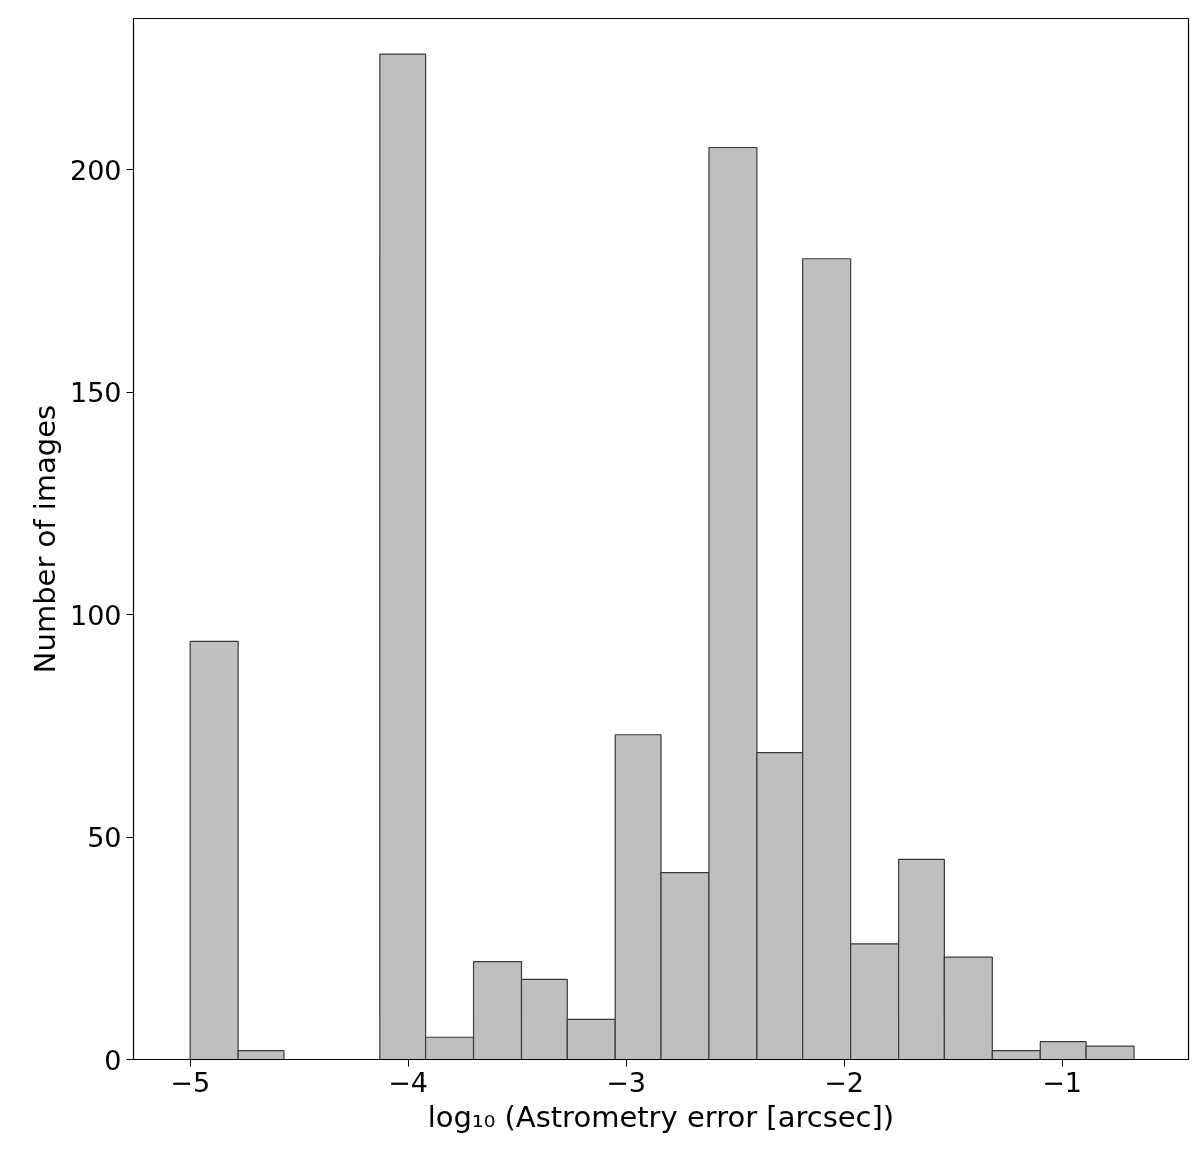 Image resolution: width=1200 pixels, height=1159 pixels. What do you see at coordinates (95, 170) in the screenshot?
I see `y-tick-label: 200` at bounding box center [95, 170].